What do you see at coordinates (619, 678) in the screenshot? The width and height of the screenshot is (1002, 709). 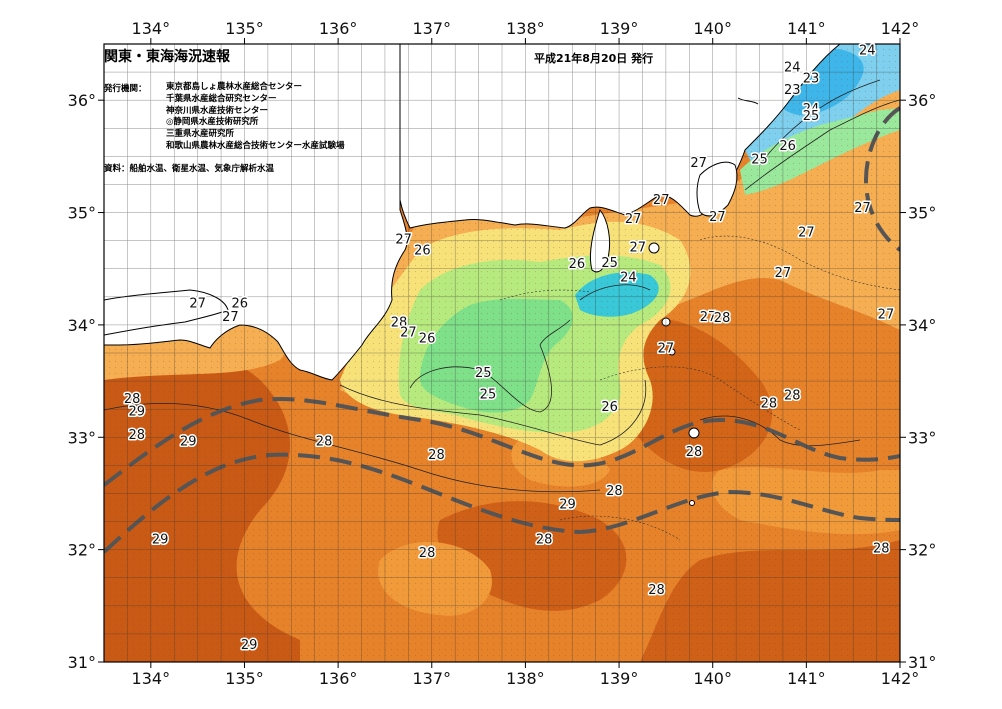 I see `lon-label-bottom: 139°` at bounding box center [619, 678].